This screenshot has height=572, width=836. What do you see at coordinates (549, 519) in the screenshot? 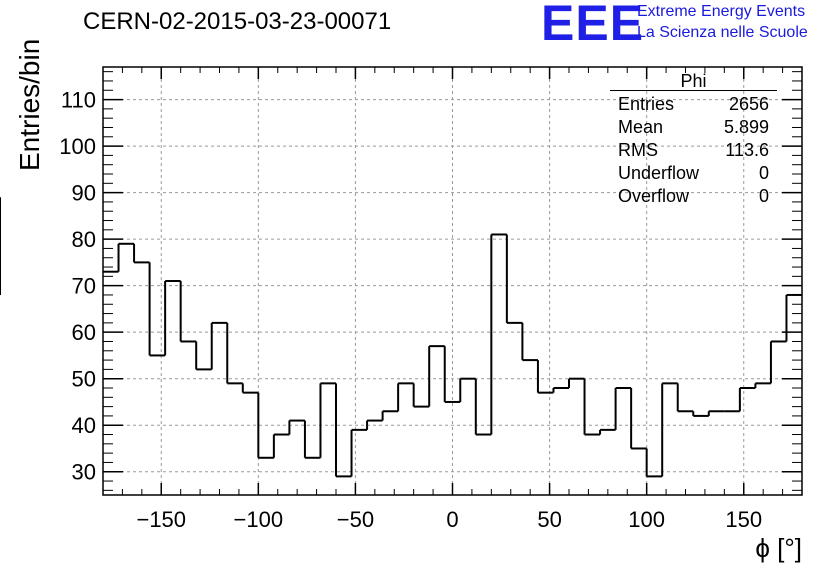
I see `x-tick-label: 50` at bounding box center [549, 519].